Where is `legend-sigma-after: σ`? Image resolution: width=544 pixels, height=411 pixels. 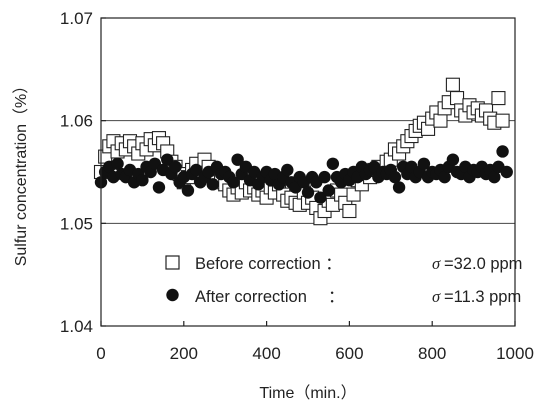 legend-sigma-after: σ is located at coordinates (436, 296).